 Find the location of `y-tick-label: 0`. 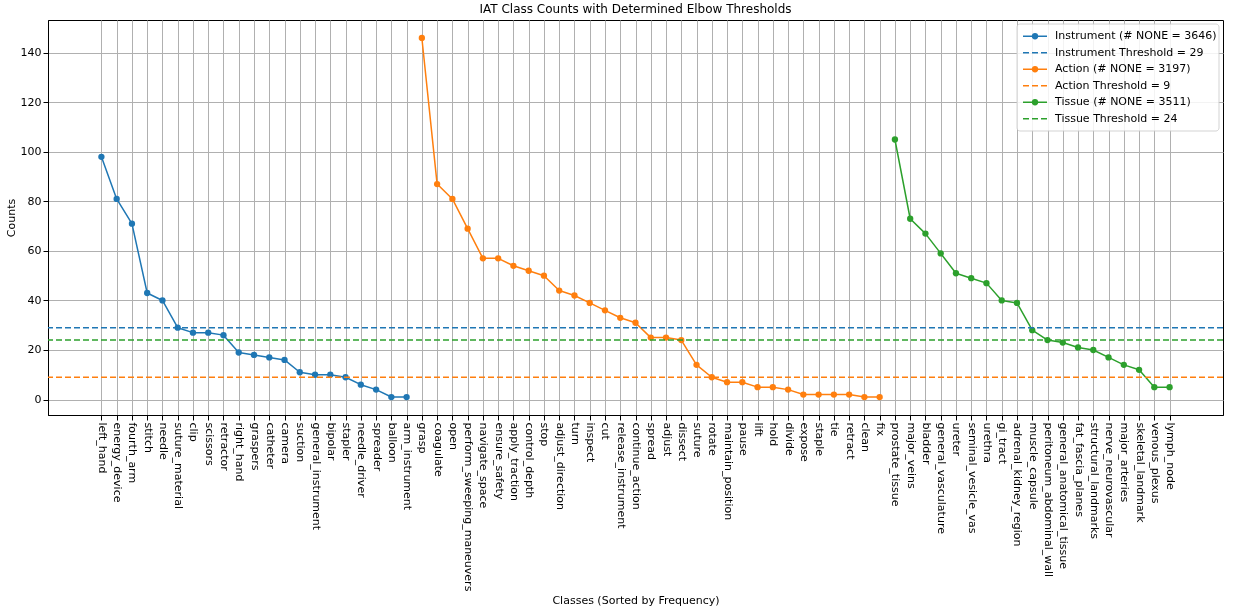

y-tick-label: 0 is located at coordinates (38, 400).